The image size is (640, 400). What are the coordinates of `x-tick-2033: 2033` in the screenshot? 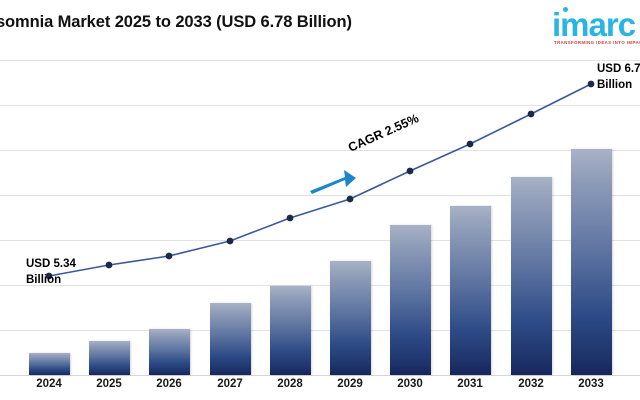 It's located at (591, 384).